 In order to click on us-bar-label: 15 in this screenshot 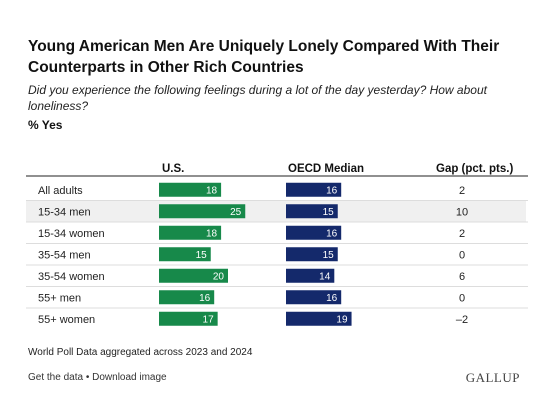, I will do `click(202, 255)`.